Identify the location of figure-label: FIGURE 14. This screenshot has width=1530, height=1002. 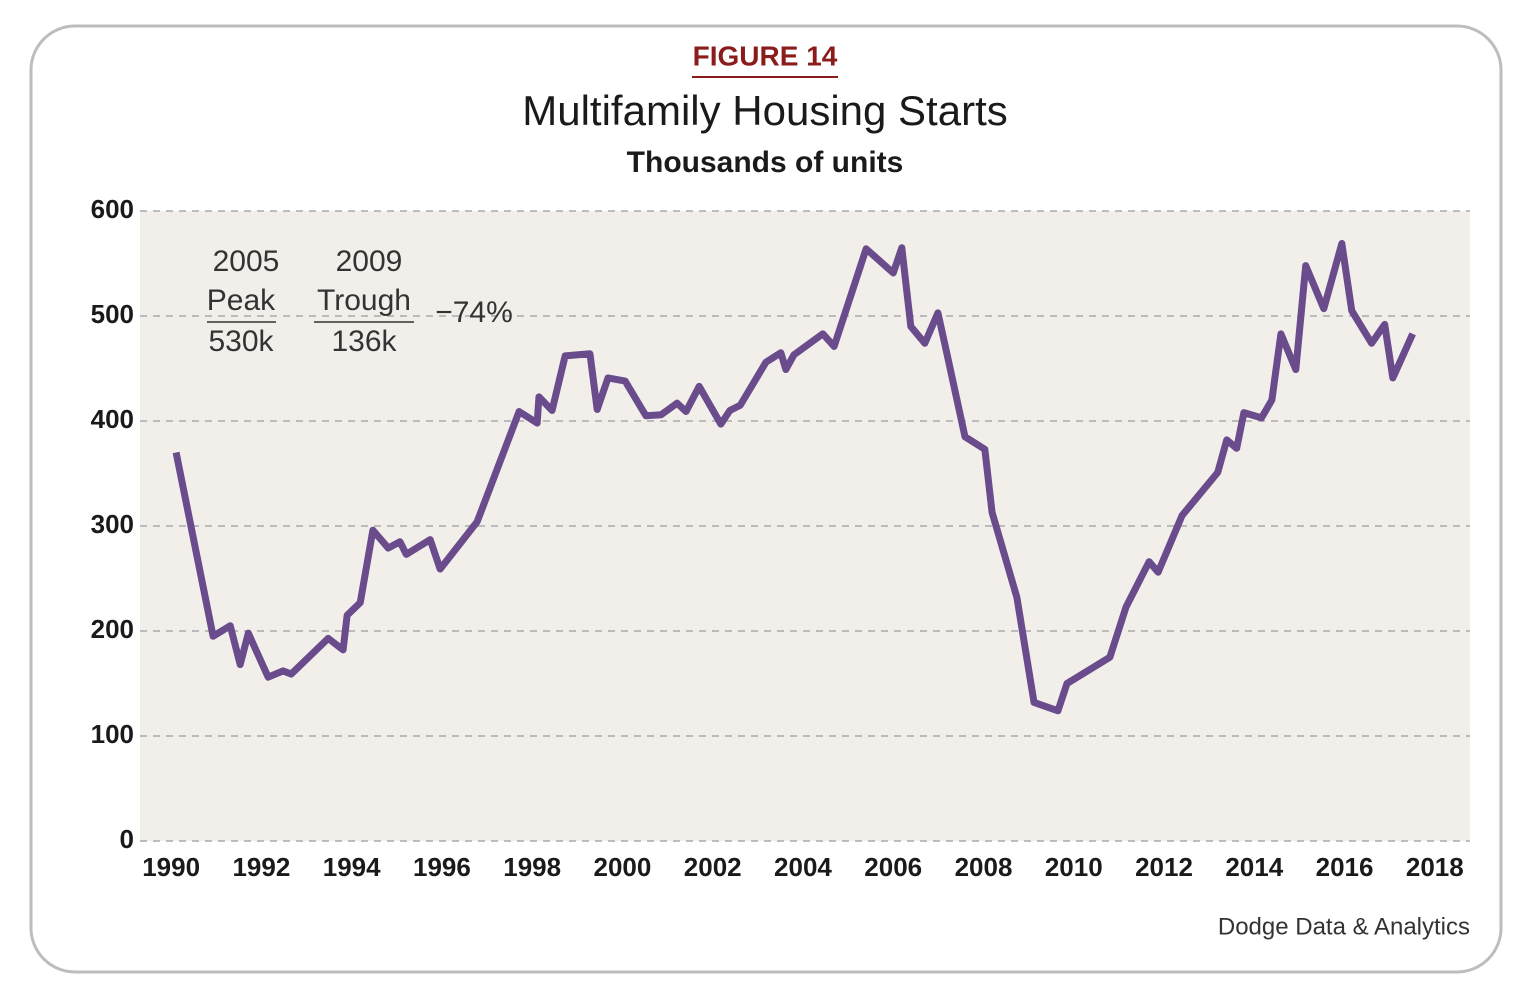
(765, 55).